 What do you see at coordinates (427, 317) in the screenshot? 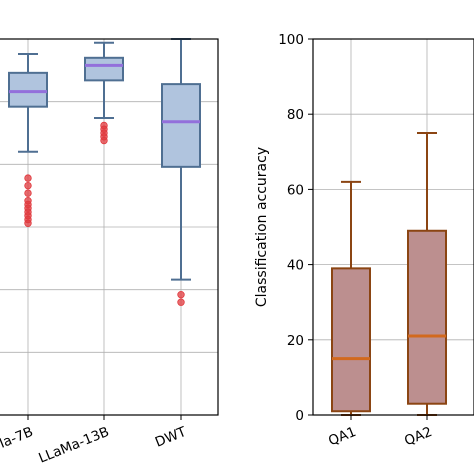
I see `box-QA2` at bounding box center [427, 317].